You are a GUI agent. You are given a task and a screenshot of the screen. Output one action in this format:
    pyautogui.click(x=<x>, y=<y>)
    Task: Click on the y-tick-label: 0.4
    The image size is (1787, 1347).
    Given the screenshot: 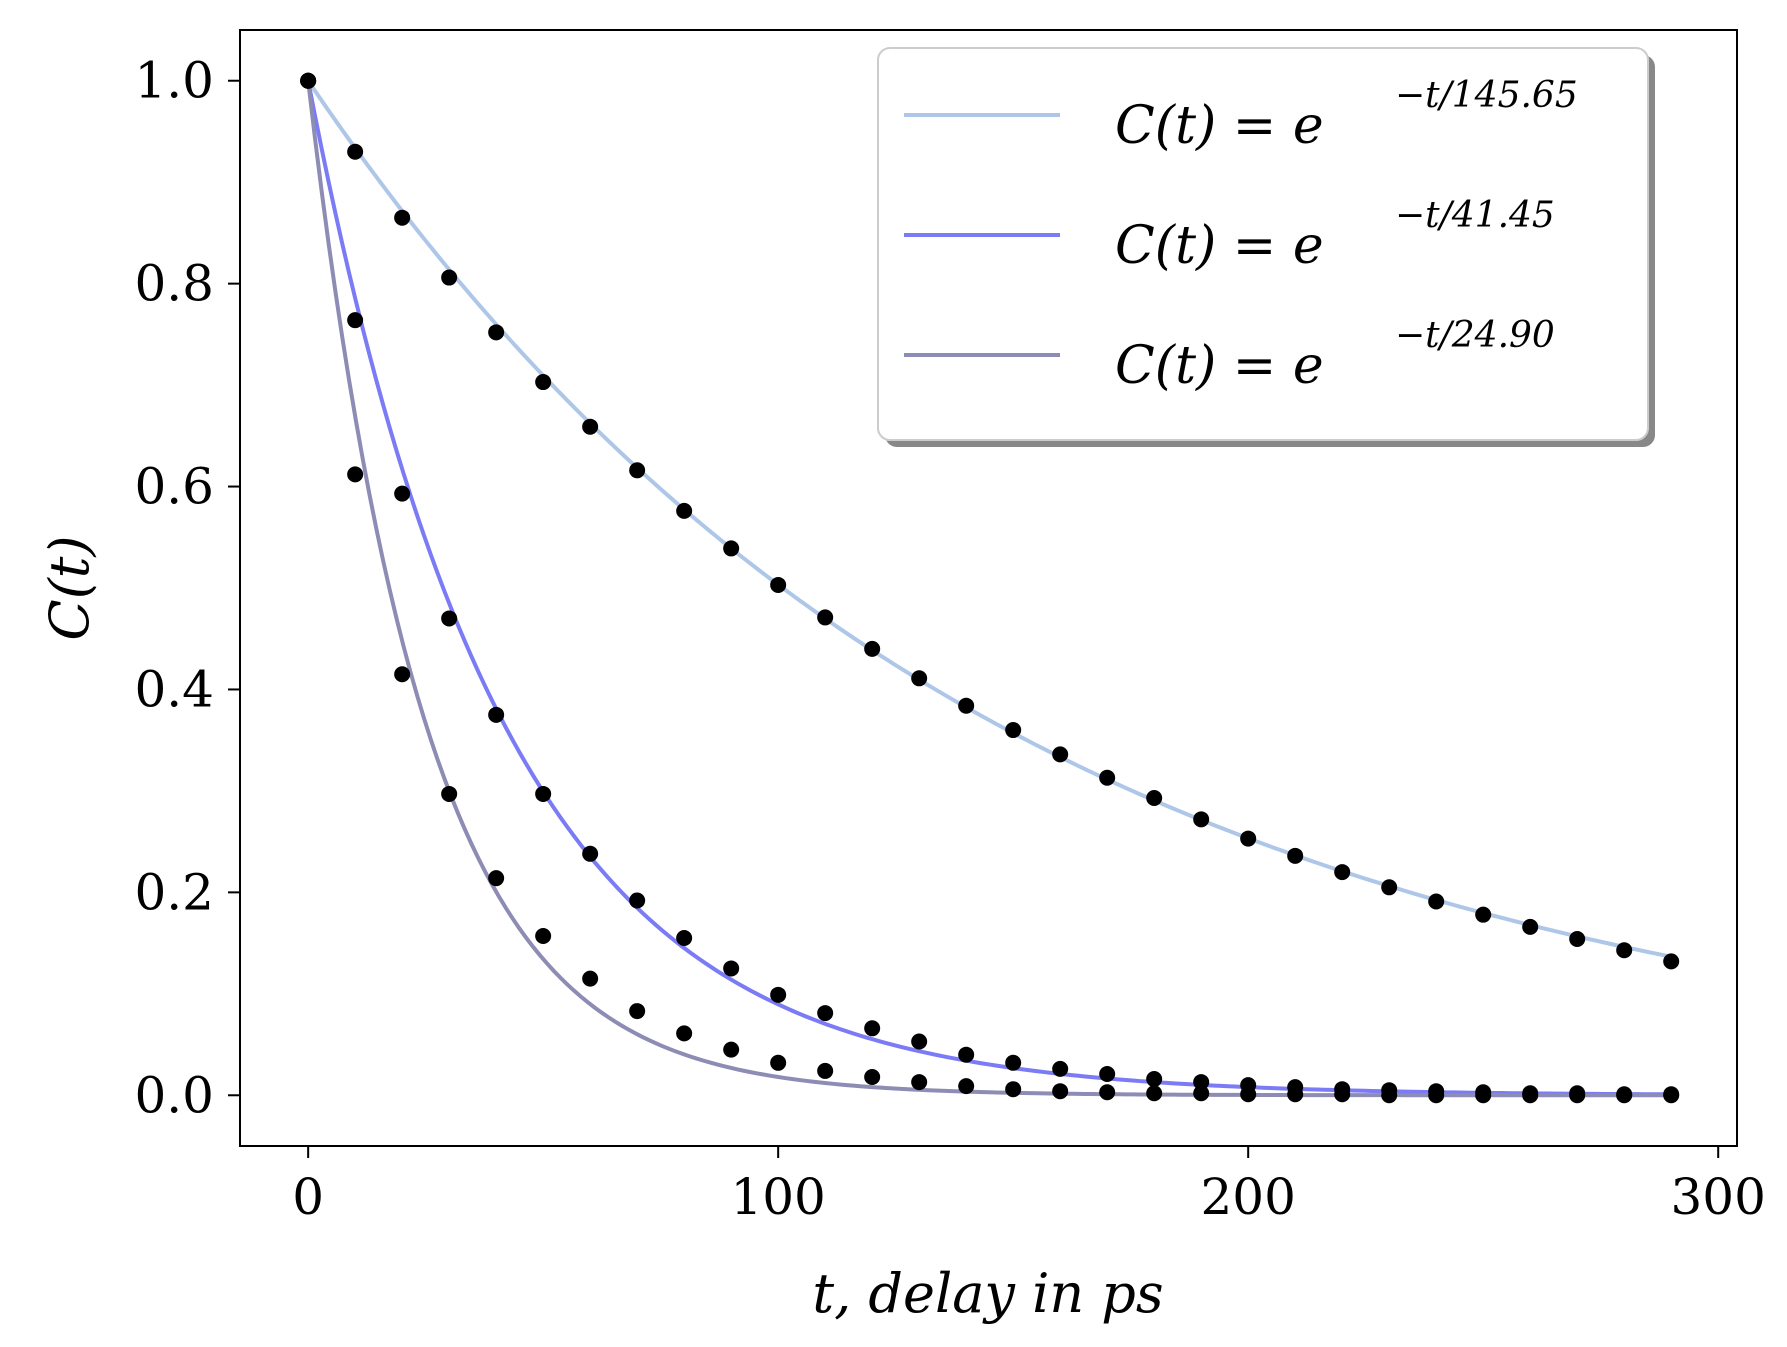 What is the action you would take?
    pyautogui.click(x=174, y=689)
    